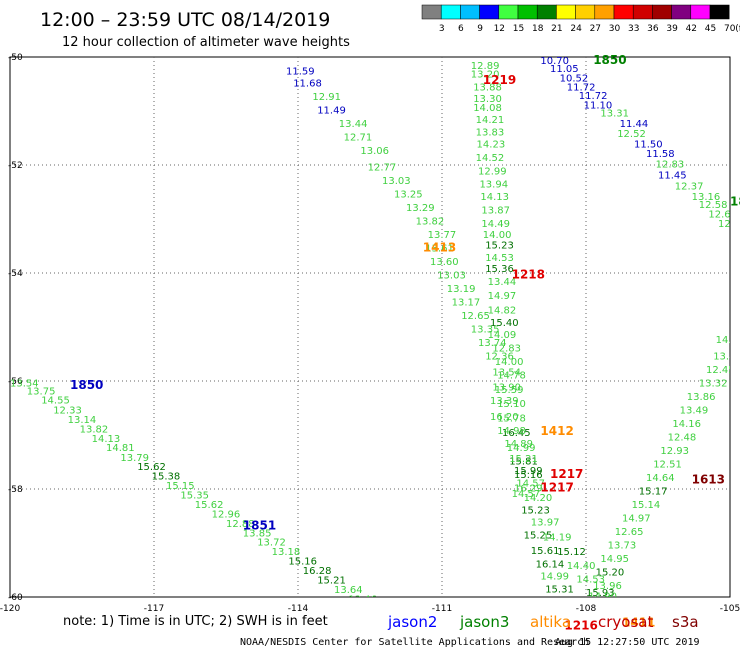  What do you see at coordinates (55, 401) in the screenshot?
I see `wave-height-point: 14.55` at bounding box center [55, 401].